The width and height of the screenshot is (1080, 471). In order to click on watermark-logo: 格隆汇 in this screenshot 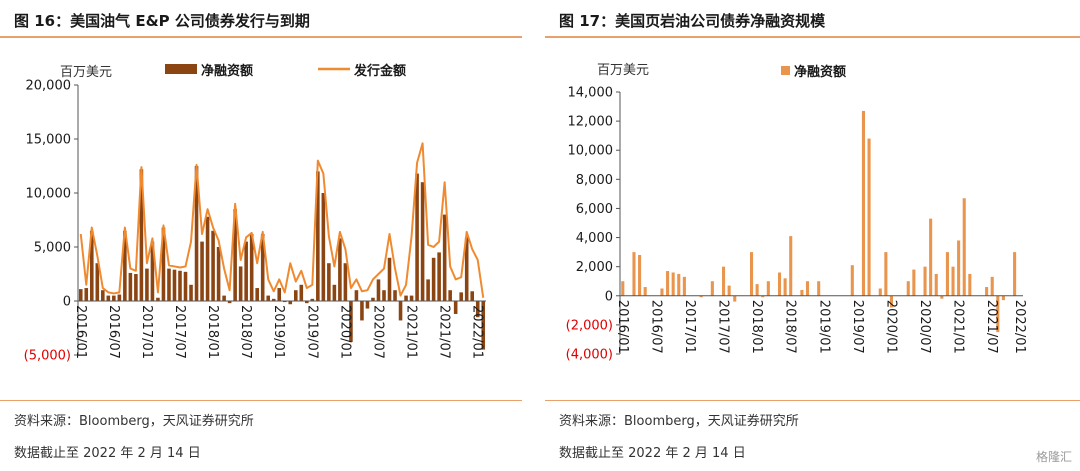, I will do `click(1053, 457)`.